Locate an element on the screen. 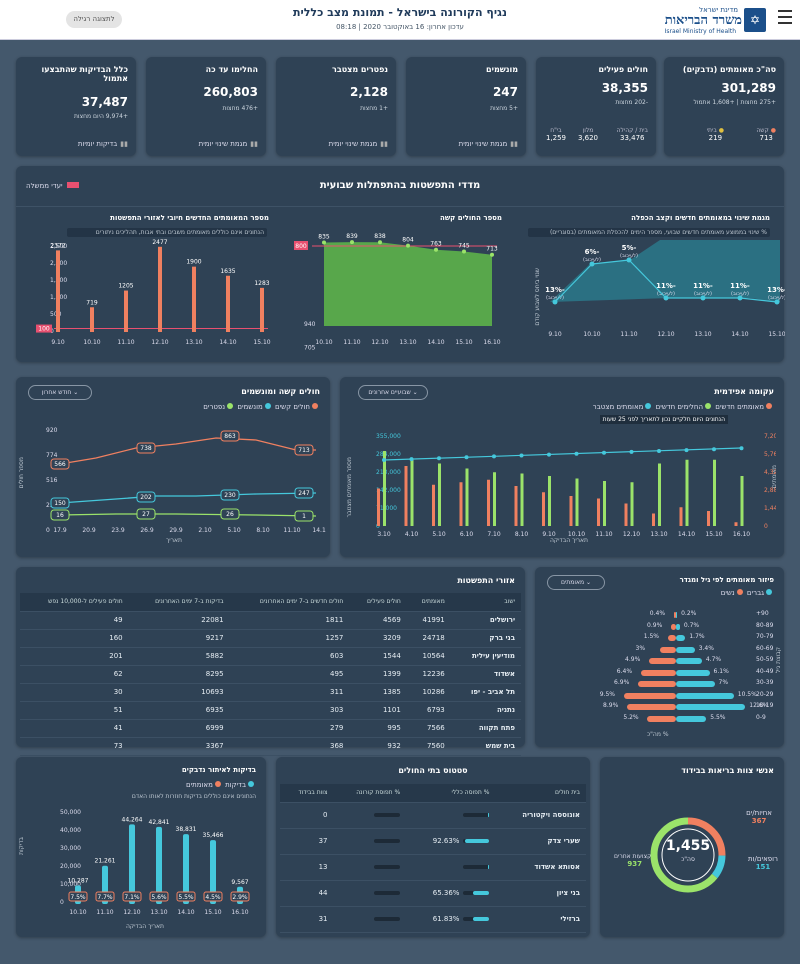 The image size is (800, 964). severe-ylabel: מספר חולים is located at coordinates (21, 473).